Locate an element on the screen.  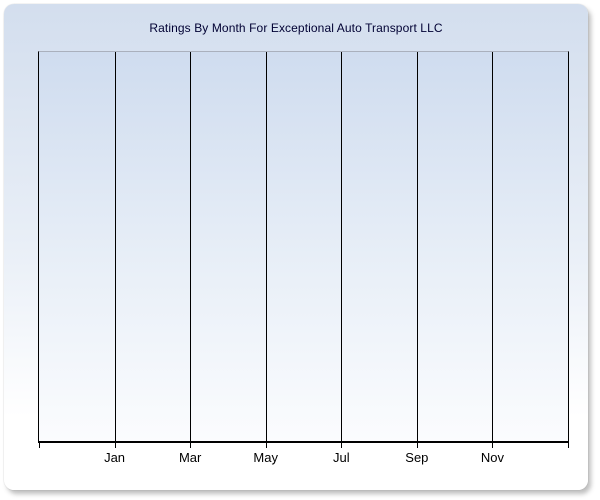
x-axis-tick-label: Jul is located at coordinates (341, 457).